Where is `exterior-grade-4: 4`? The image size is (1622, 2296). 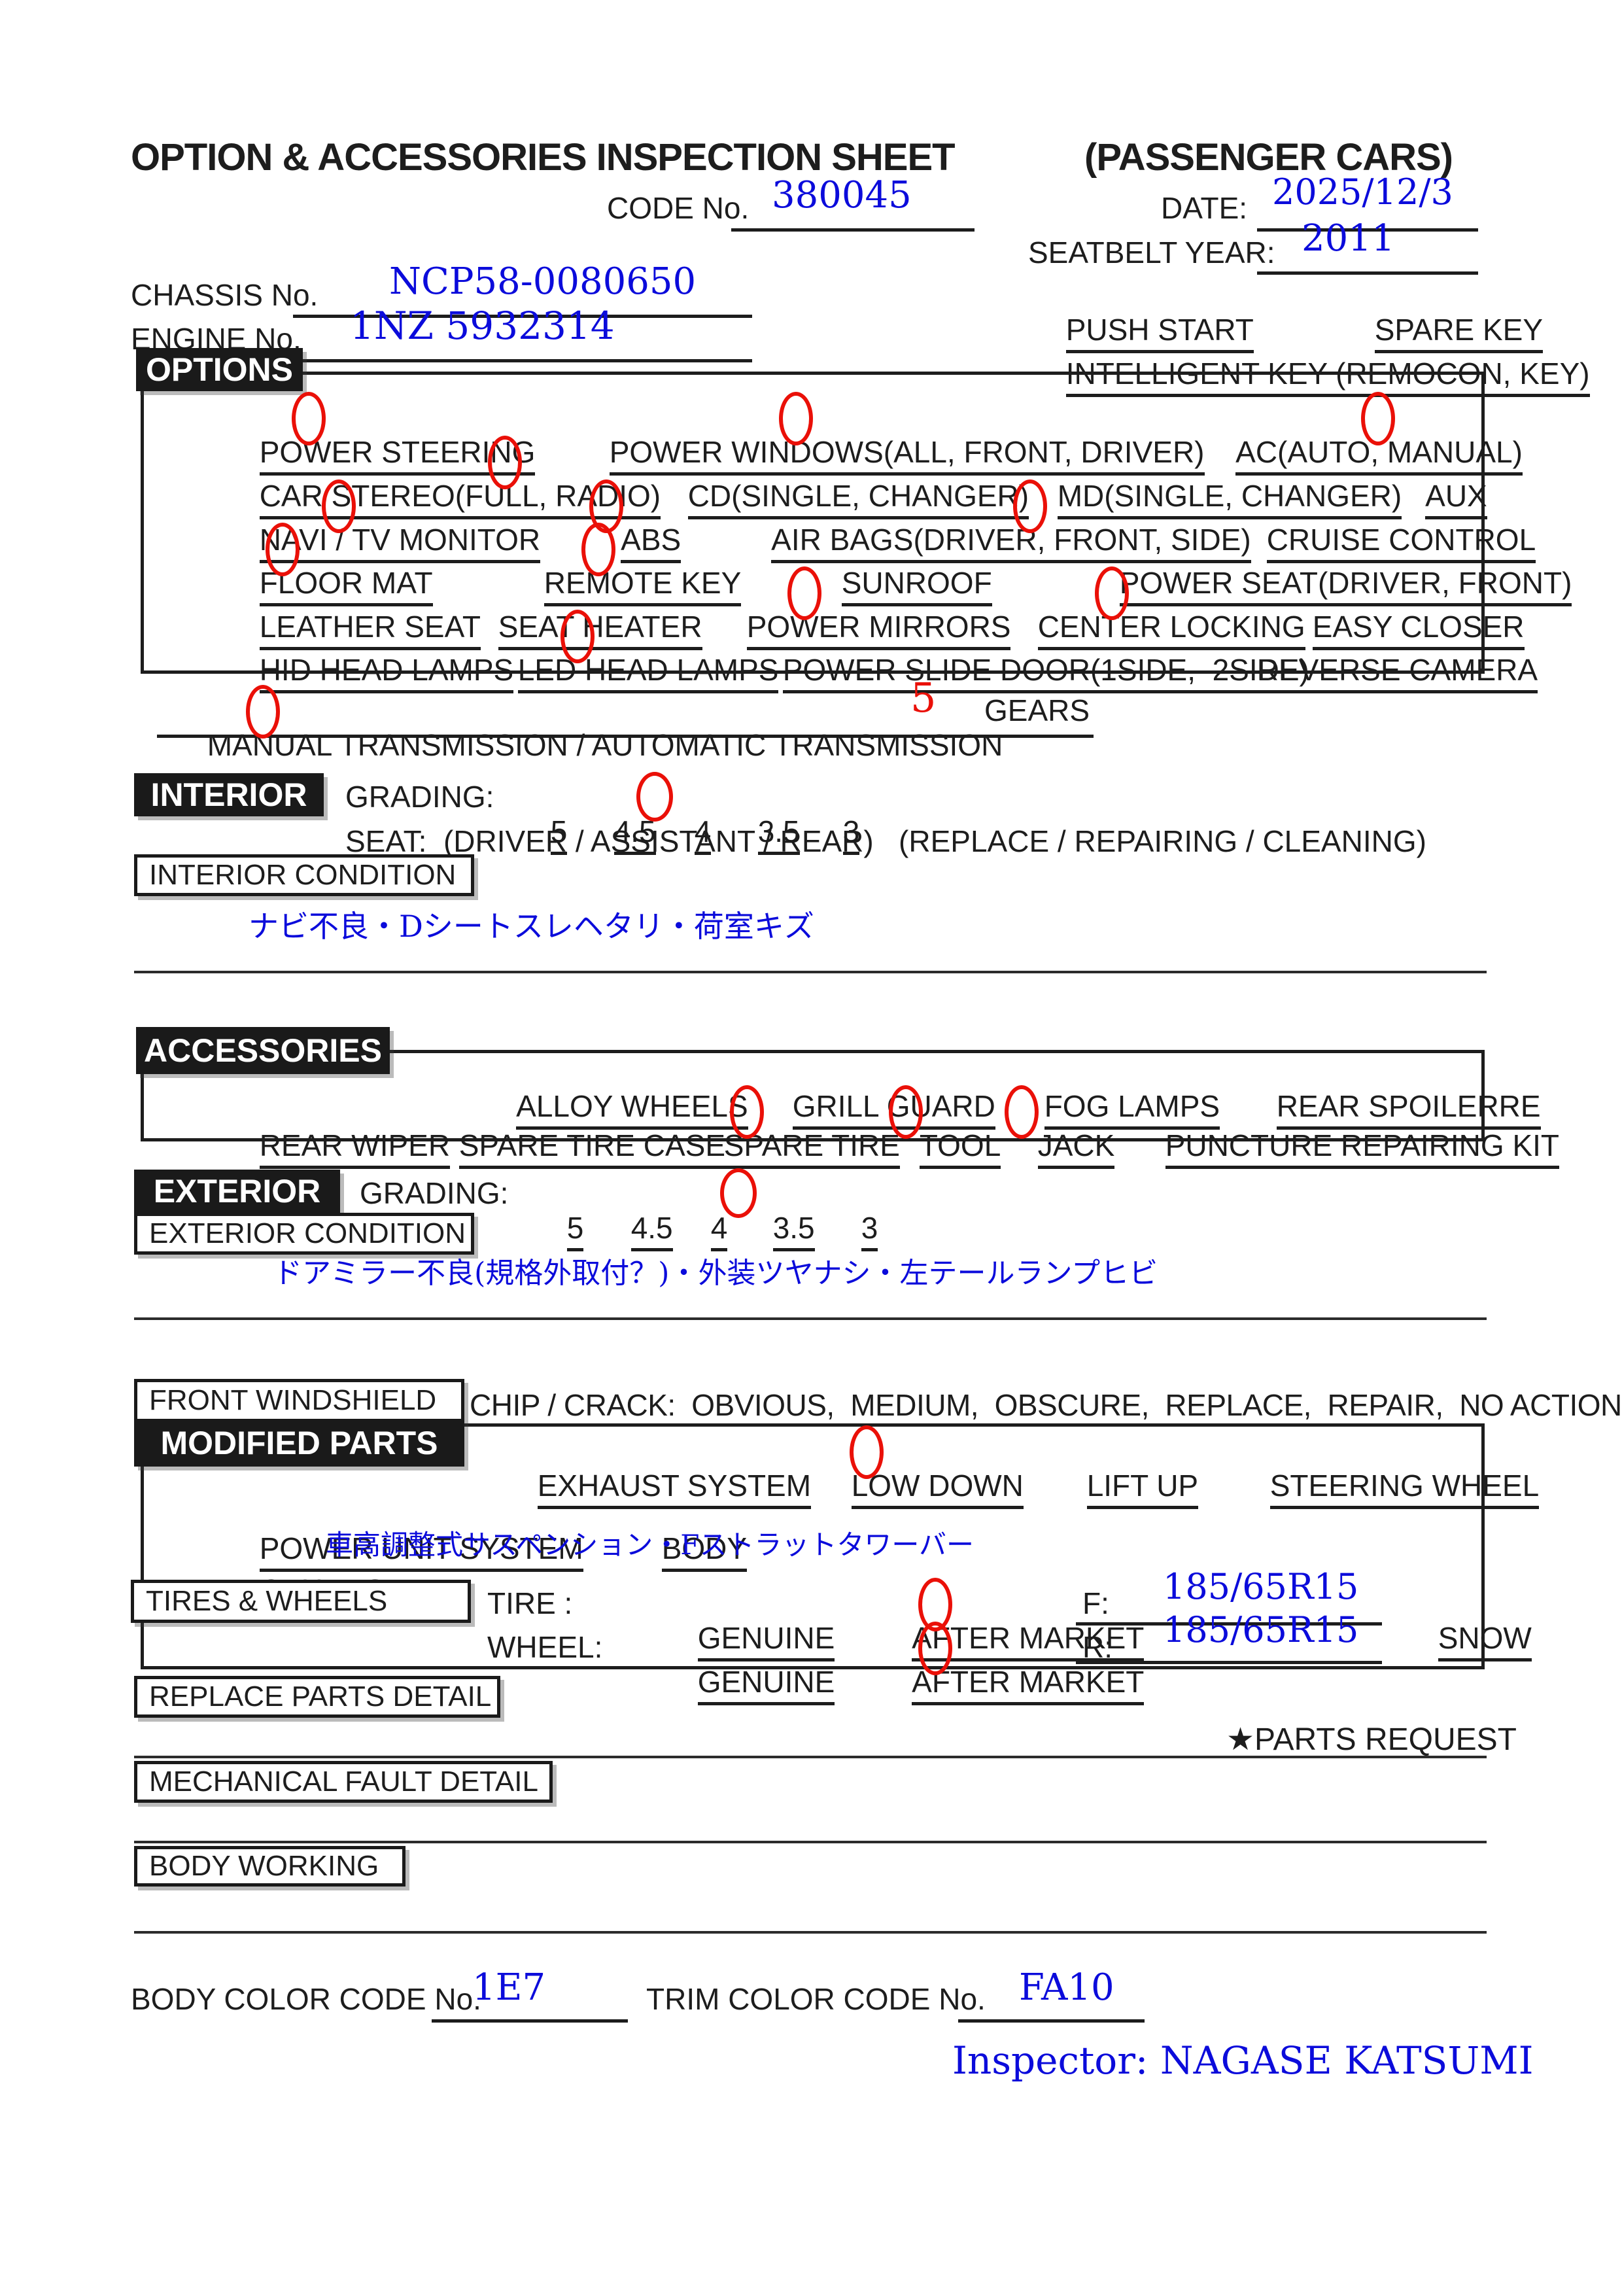
exterior-grade-4: 4 is located at coordinates (695, 1213).